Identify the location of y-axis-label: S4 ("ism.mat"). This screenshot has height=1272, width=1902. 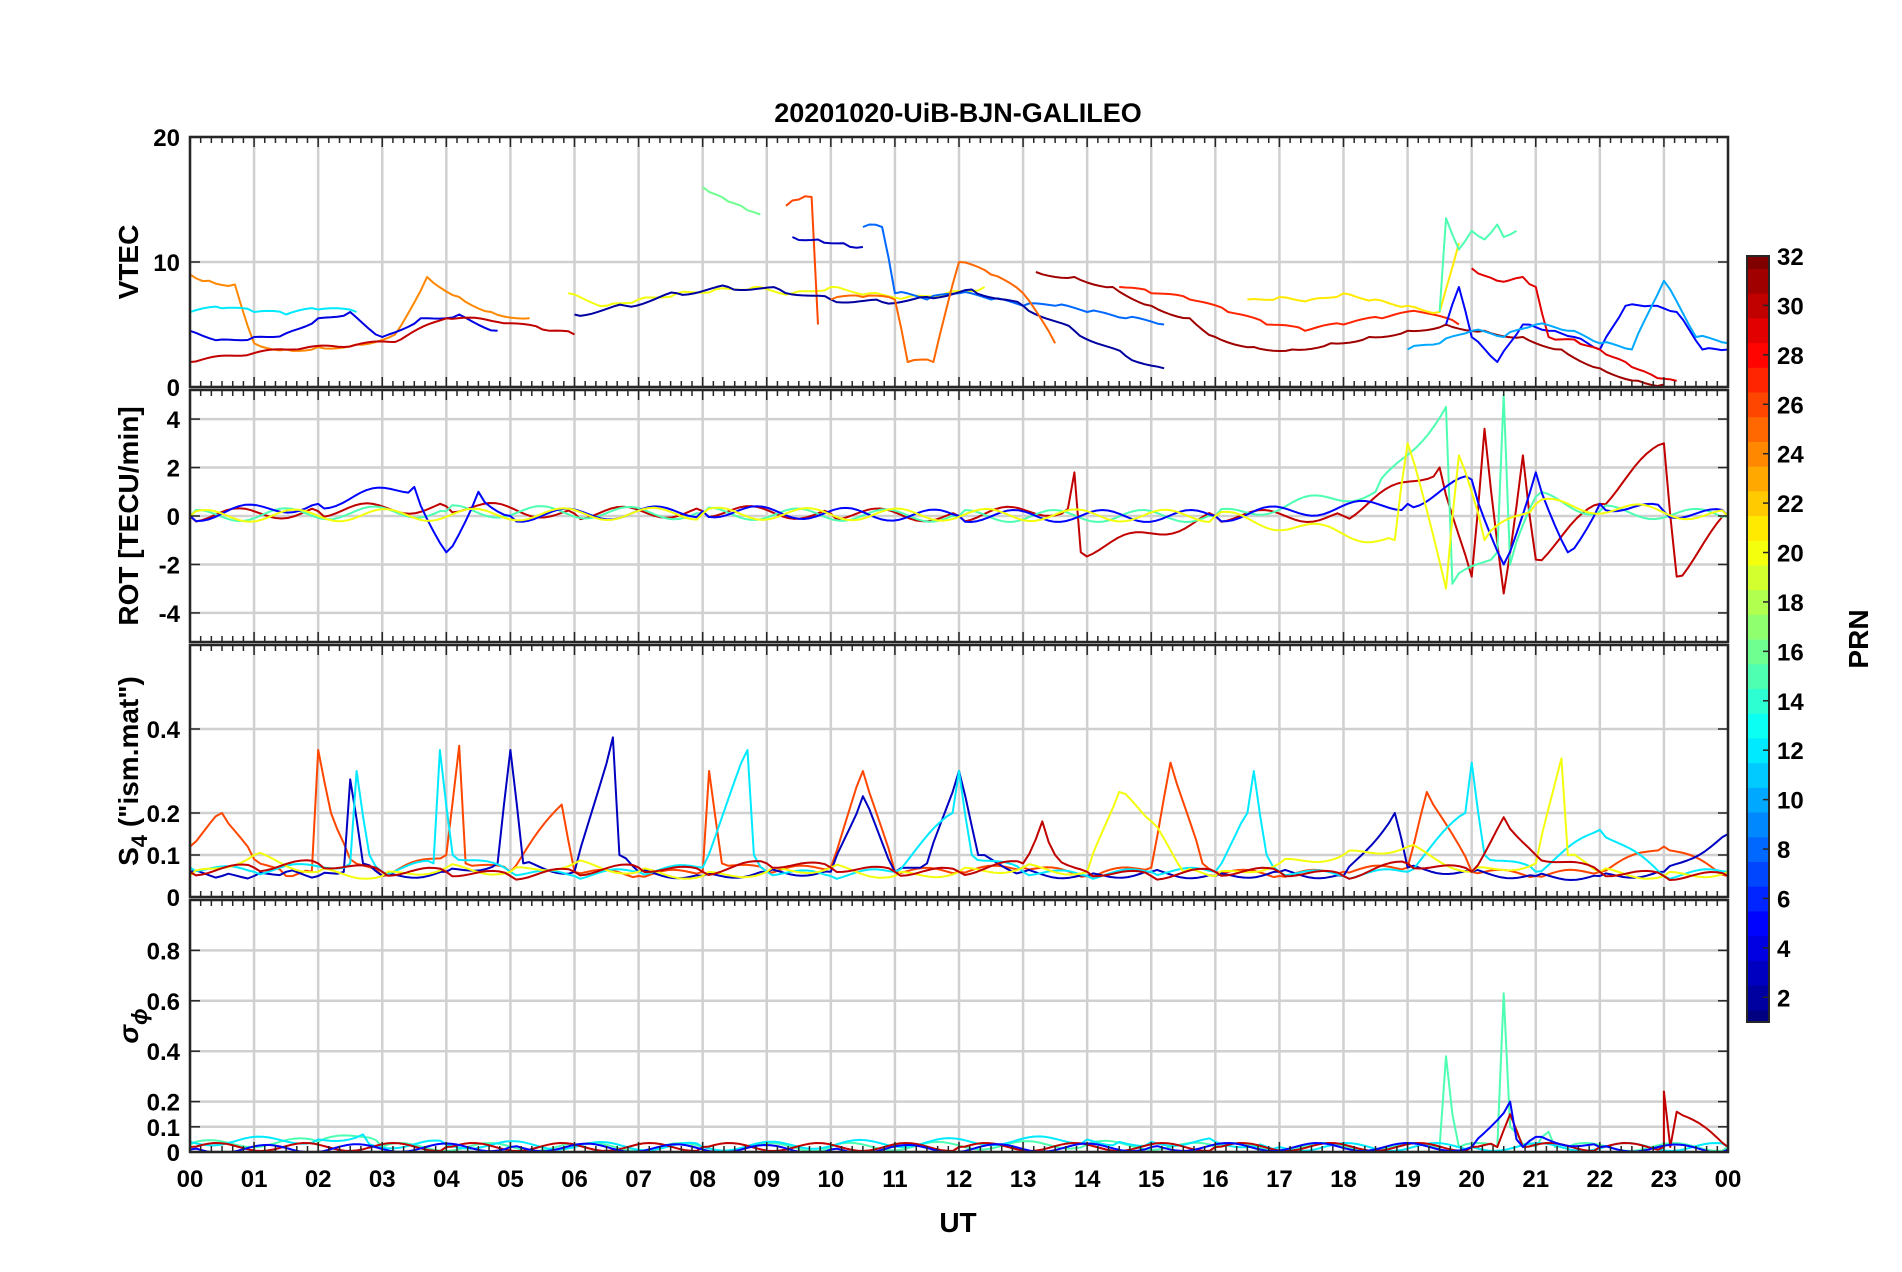
(132, 771).